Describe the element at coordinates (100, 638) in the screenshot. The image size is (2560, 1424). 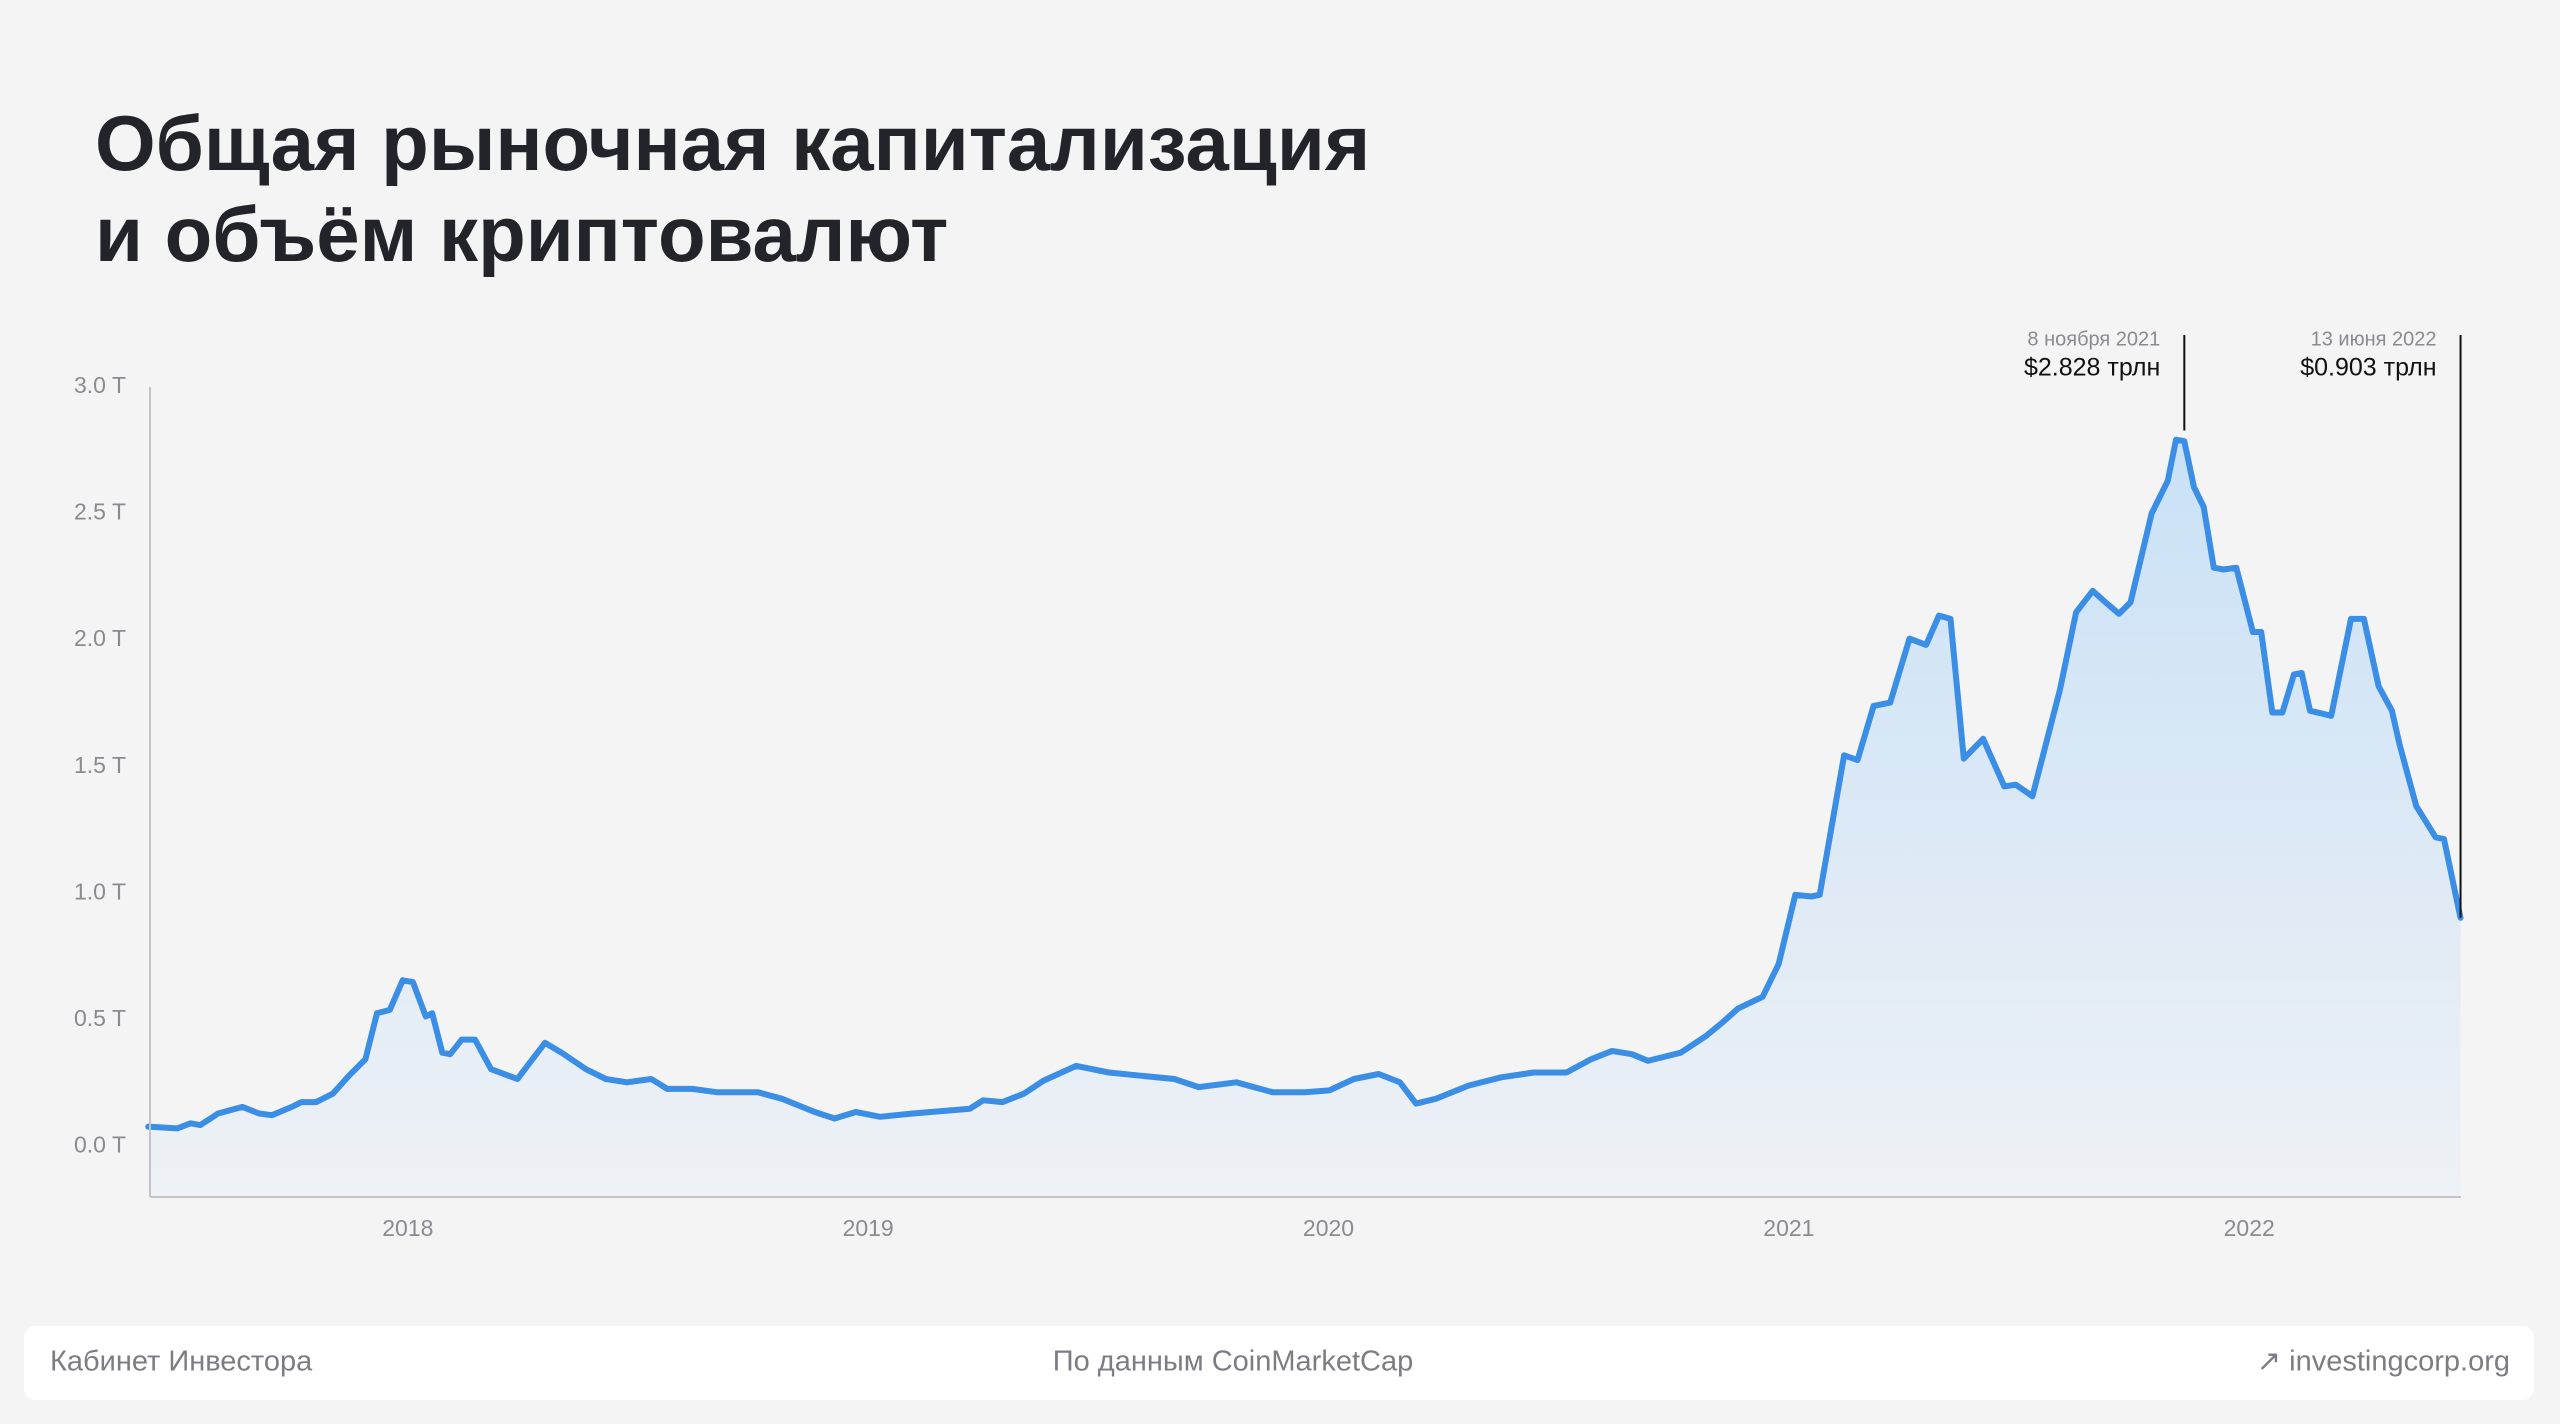
I see `y-tick-label: 2.0 T` at that location.